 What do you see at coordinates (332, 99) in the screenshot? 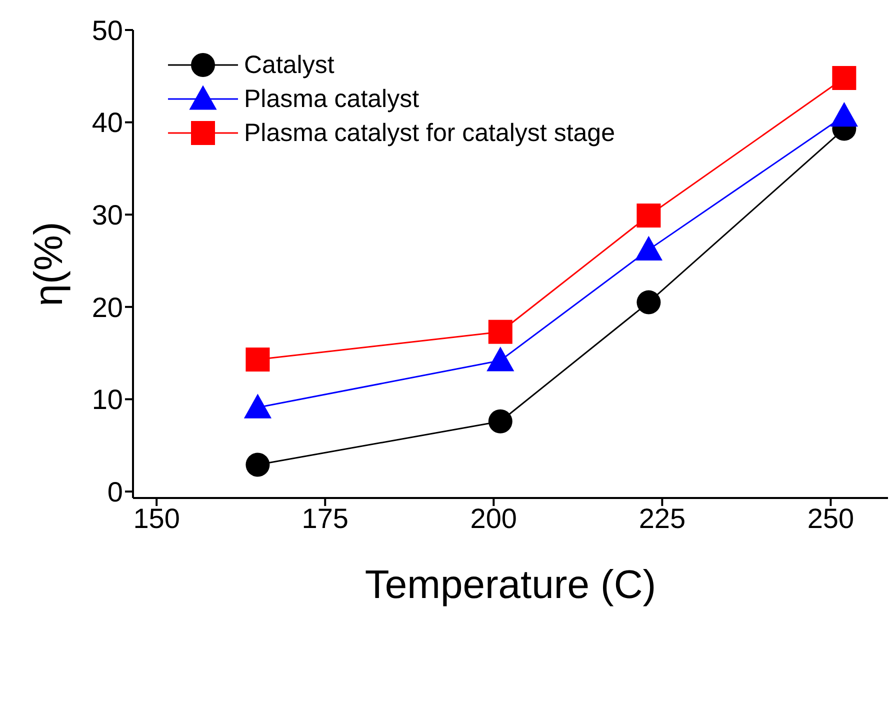
I see `legend-label: Plasma catalyst` at bounding box center [332, 99].